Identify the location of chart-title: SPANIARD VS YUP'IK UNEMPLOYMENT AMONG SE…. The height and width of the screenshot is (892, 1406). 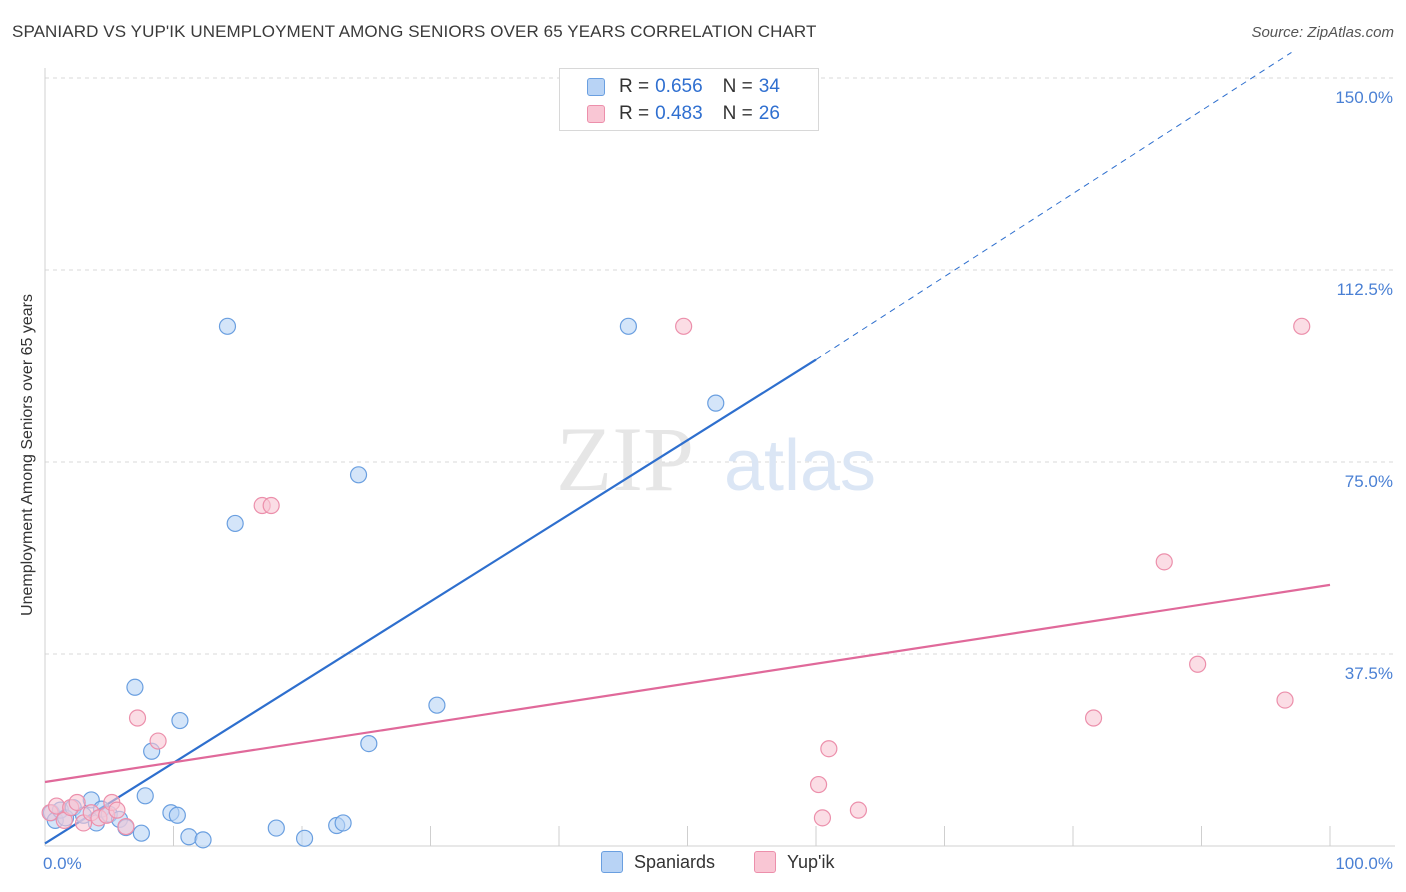
(414, 31).